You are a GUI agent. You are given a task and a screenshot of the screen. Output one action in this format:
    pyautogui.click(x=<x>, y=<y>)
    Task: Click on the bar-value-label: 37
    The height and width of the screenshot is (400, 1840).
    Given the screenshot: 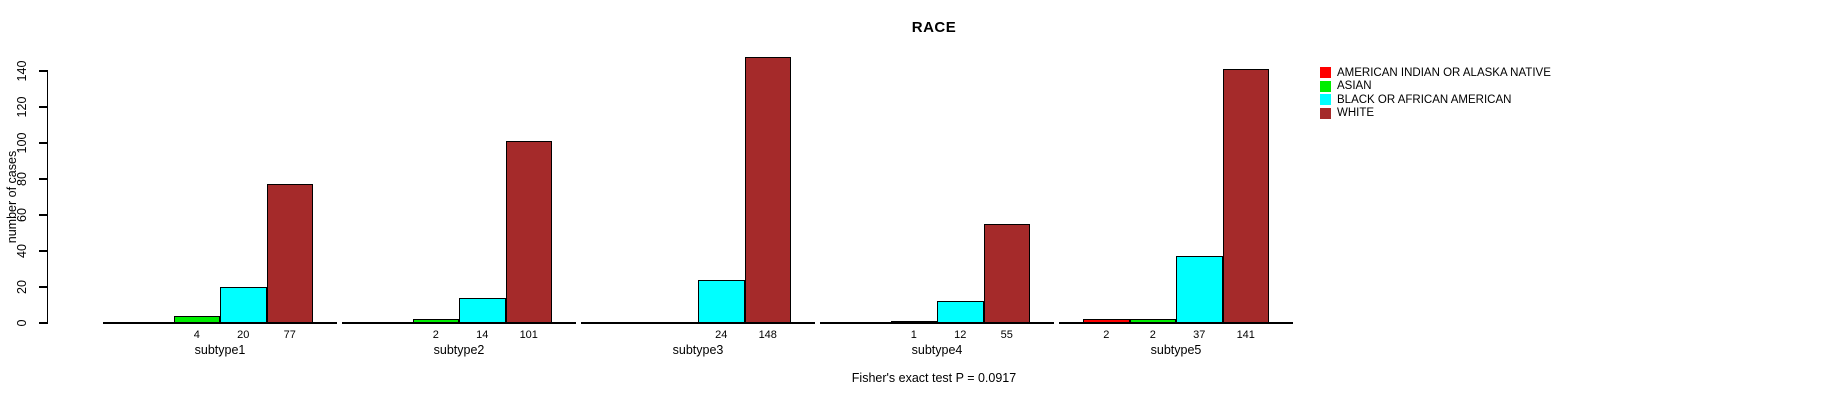 What is the action you would take?
    pyautogui.click(x=1199, y=335)
    